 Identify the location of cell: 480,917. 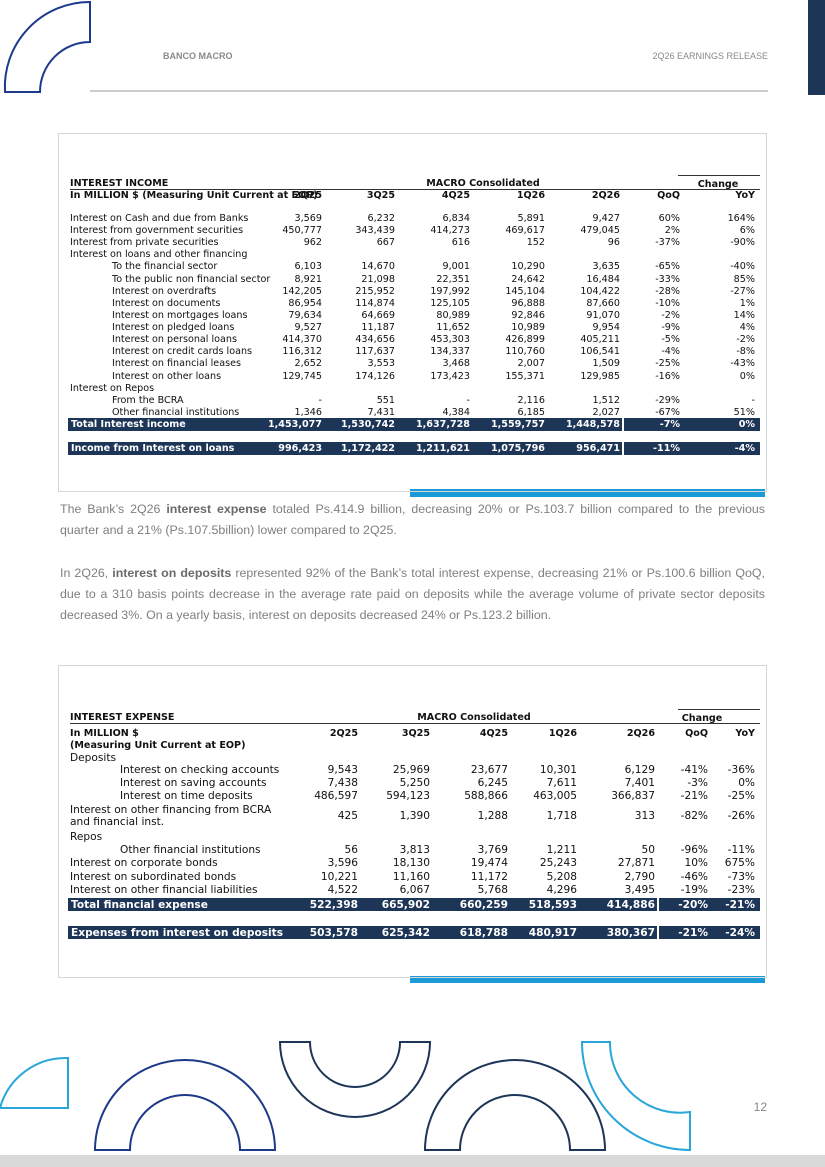
(552, 933).